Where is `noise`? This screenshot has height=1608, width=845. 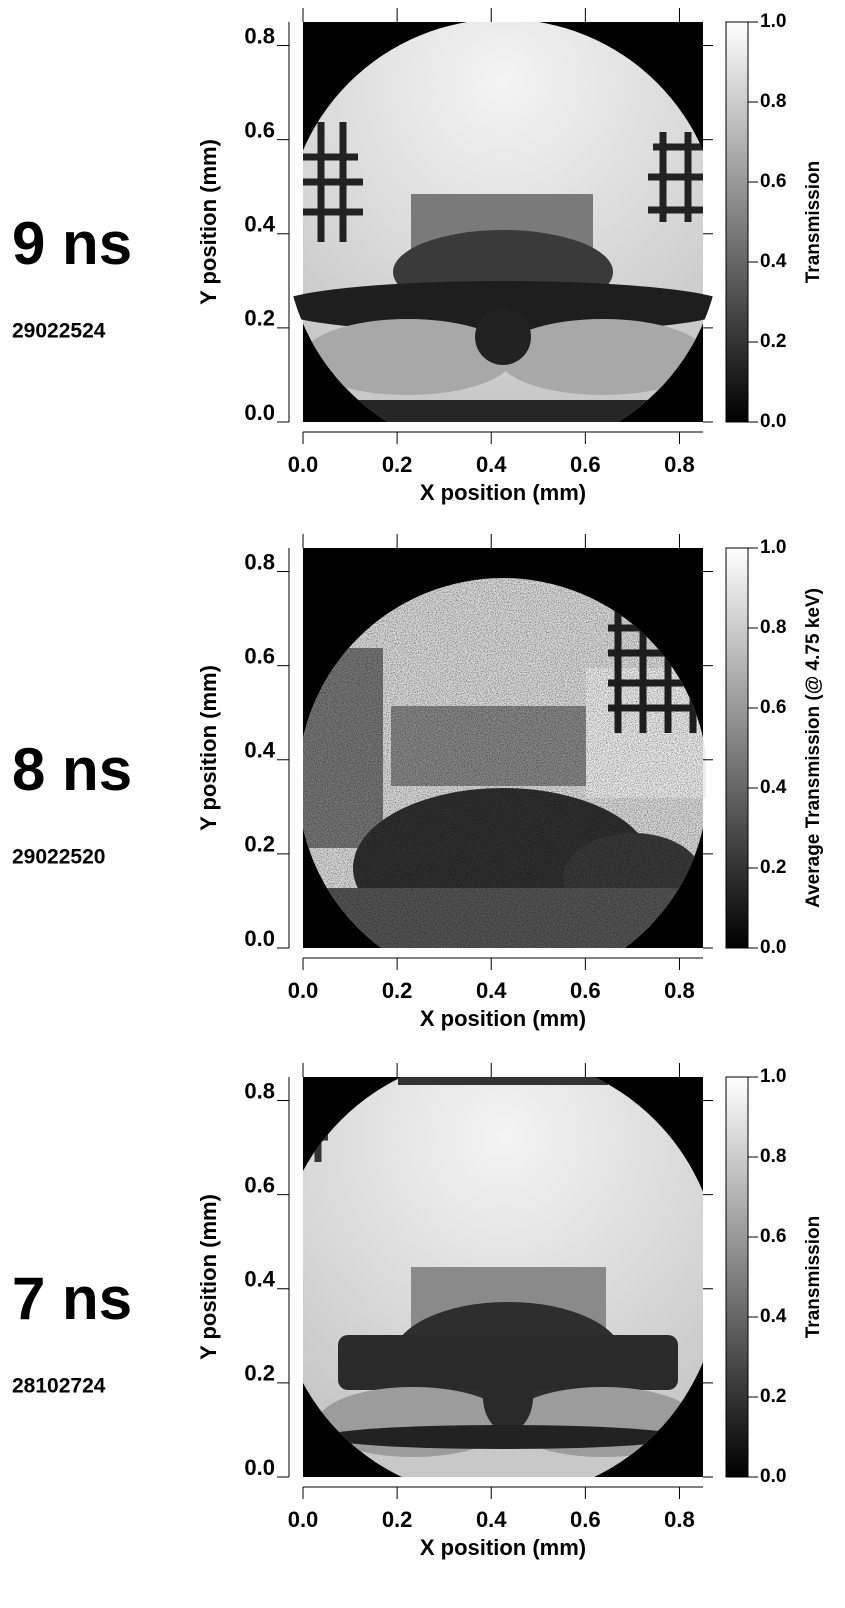
noise is located at coordinates (503, 763).